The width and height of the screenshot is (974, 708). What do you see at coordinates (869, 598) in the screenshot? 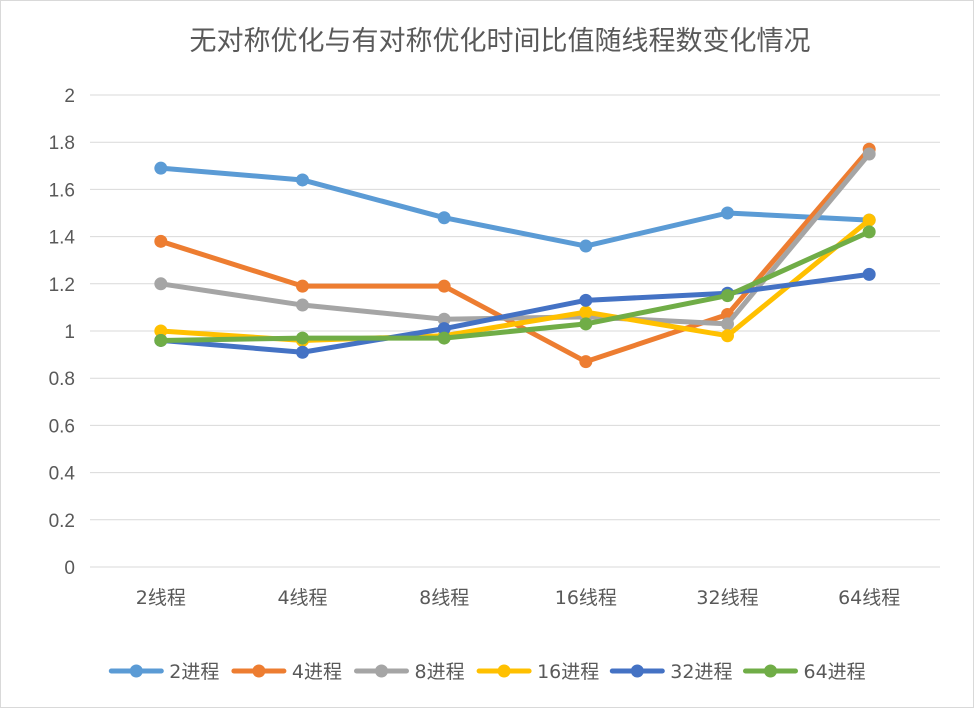
I see `x-category-label: 64线程` at bounding box center [869, 598].